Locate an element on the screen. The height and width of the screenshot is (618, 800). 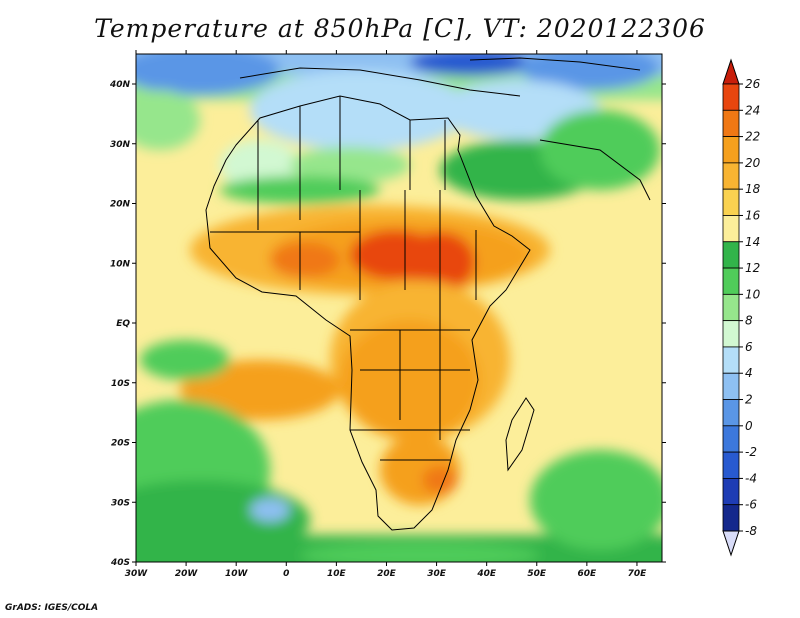
colorbar-label: 24 is located at coordinates (752, 110).